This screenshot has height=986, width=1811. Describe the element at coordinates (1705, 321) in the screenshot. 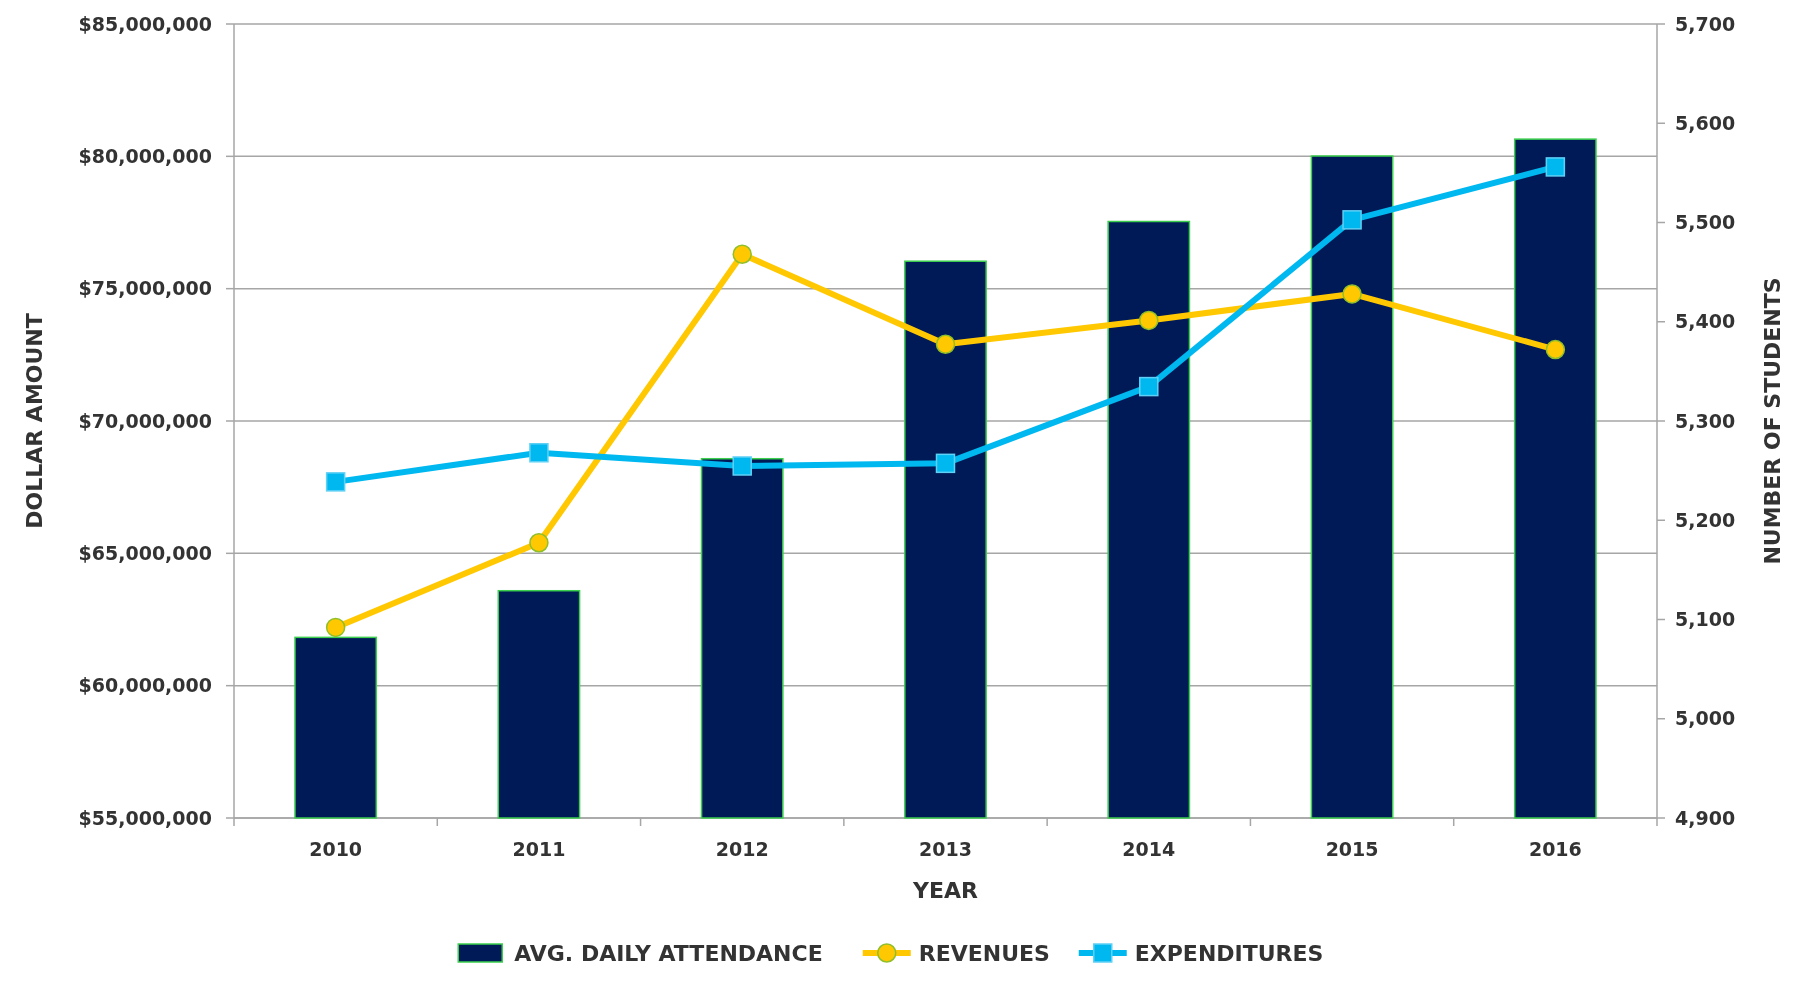

I see `y2-tick-label: 5,400` at that location.